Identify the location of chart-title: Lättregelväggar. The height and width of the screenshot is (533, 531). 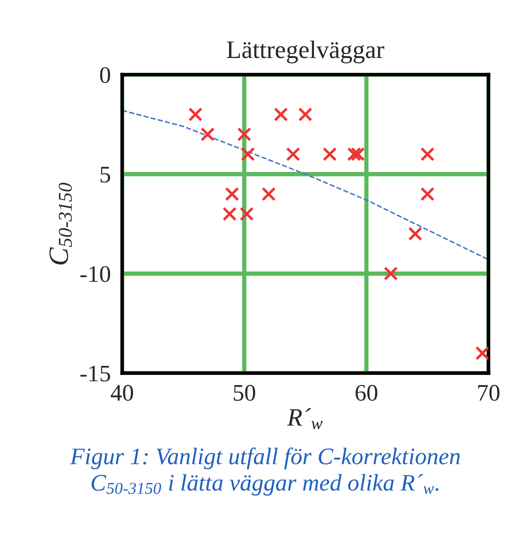
(305, 52).